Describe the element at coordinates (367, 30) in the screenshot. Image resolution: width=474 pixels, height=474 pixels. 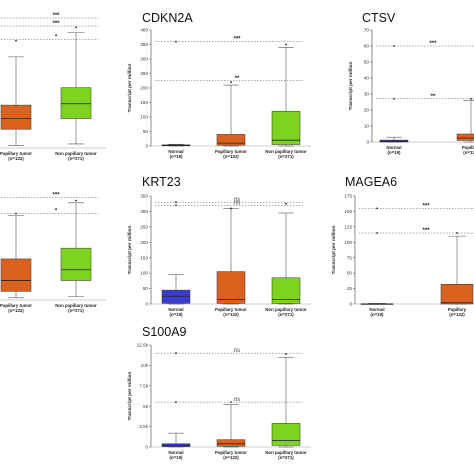
I see `y-tick-label: 70` at that location.